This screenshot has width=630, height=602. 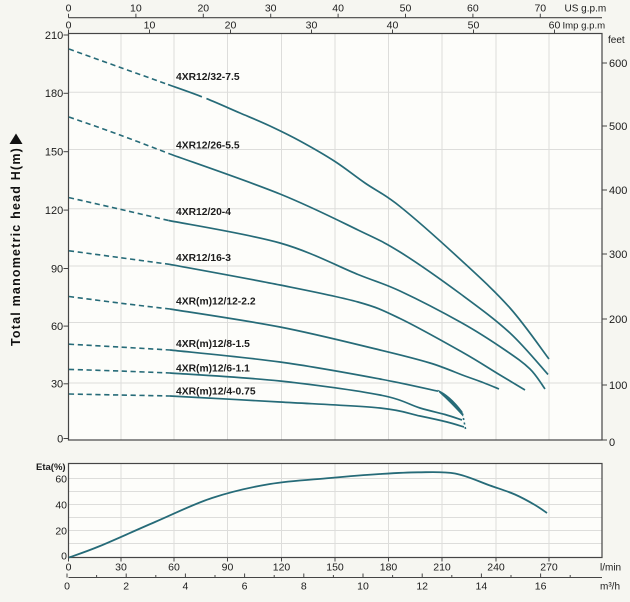 What do you see at coordinates (618, 255) in the screenshot?
I see `svg-text: 300` at bounding box center [618, 255].